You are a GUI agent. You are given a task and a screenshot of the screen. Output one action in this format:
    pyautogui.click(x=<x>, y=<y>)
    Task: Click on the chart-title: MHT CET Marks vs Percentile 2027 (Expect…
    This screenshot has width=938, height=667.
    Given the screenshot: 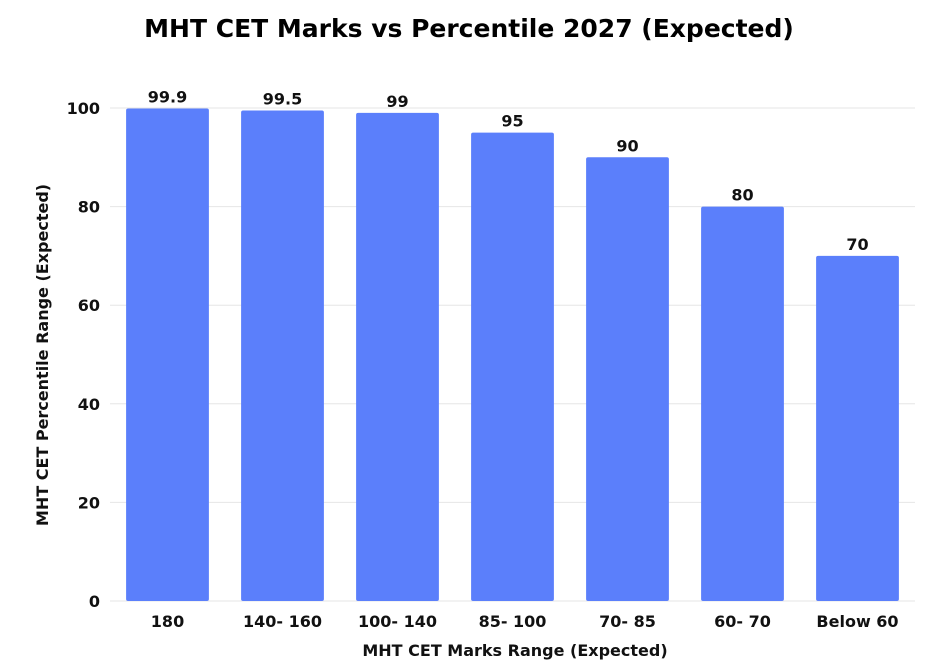 What is the action you would take?
    pyautogui.click(x=469, y=28)
    